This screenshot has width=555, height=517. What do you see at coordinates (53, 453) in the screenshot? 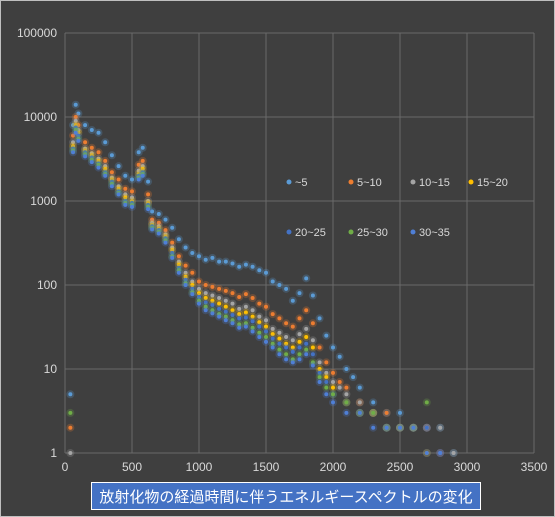
I see `y-tick-label: 1` at bounding box center [53, 453].